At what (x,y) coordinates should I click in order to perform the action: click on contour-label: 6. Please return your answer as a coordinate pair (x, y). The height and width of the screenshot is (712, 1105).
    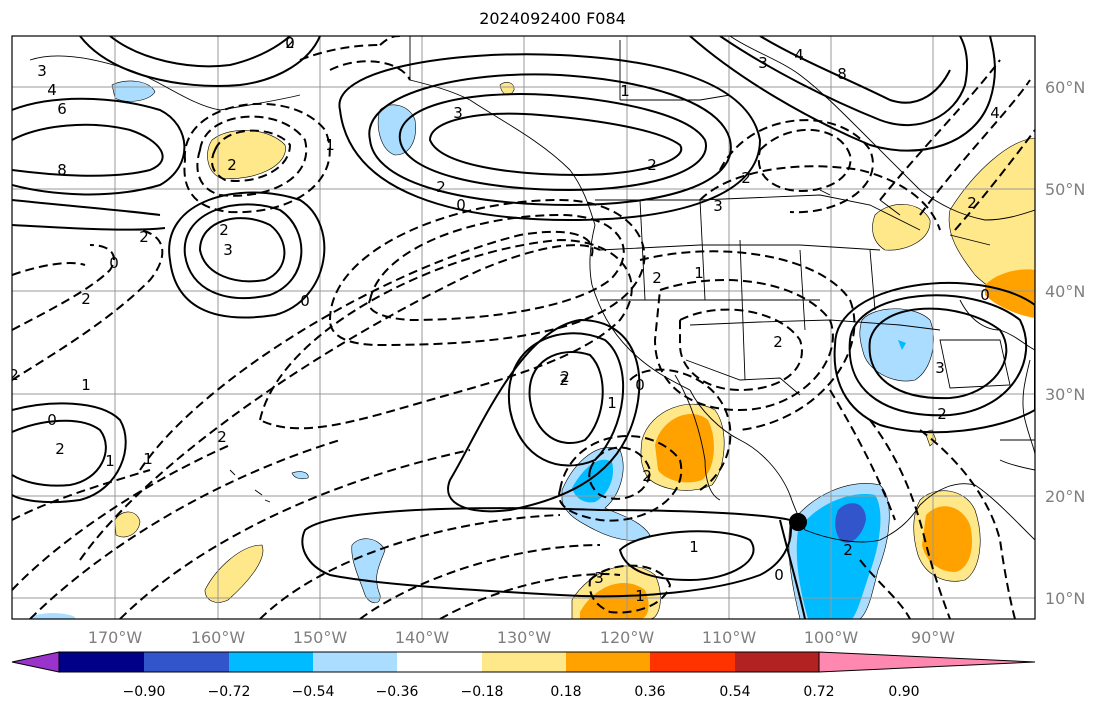
    Looking at the image, I should click on (62, 109).